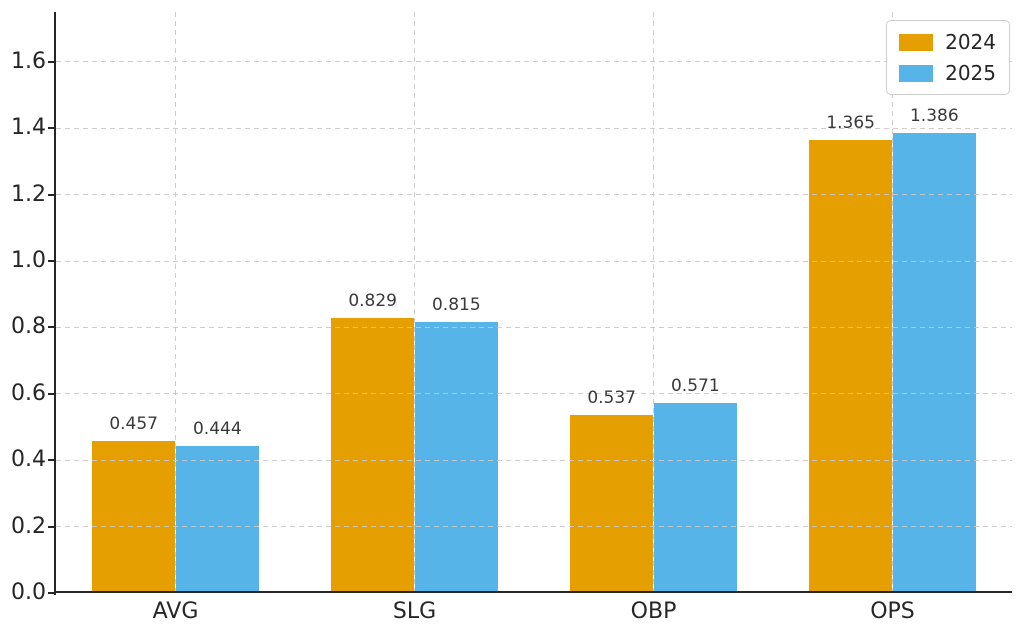  Describe the element at coordinates (456, 305) in the screenshot. I see `bar-value-label-2025-SLG: 0.815` at that location.